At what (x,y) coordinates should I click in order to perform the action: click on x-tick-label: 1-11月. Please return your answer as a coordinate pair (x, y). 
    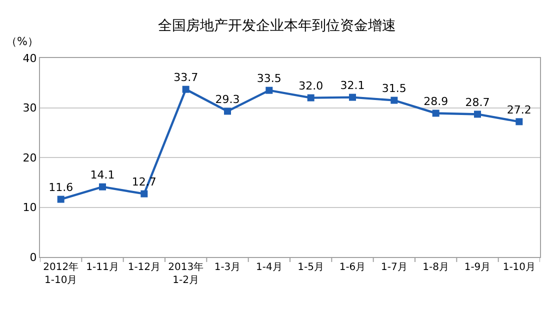
    Looking at the image, I should click on (102, 267).